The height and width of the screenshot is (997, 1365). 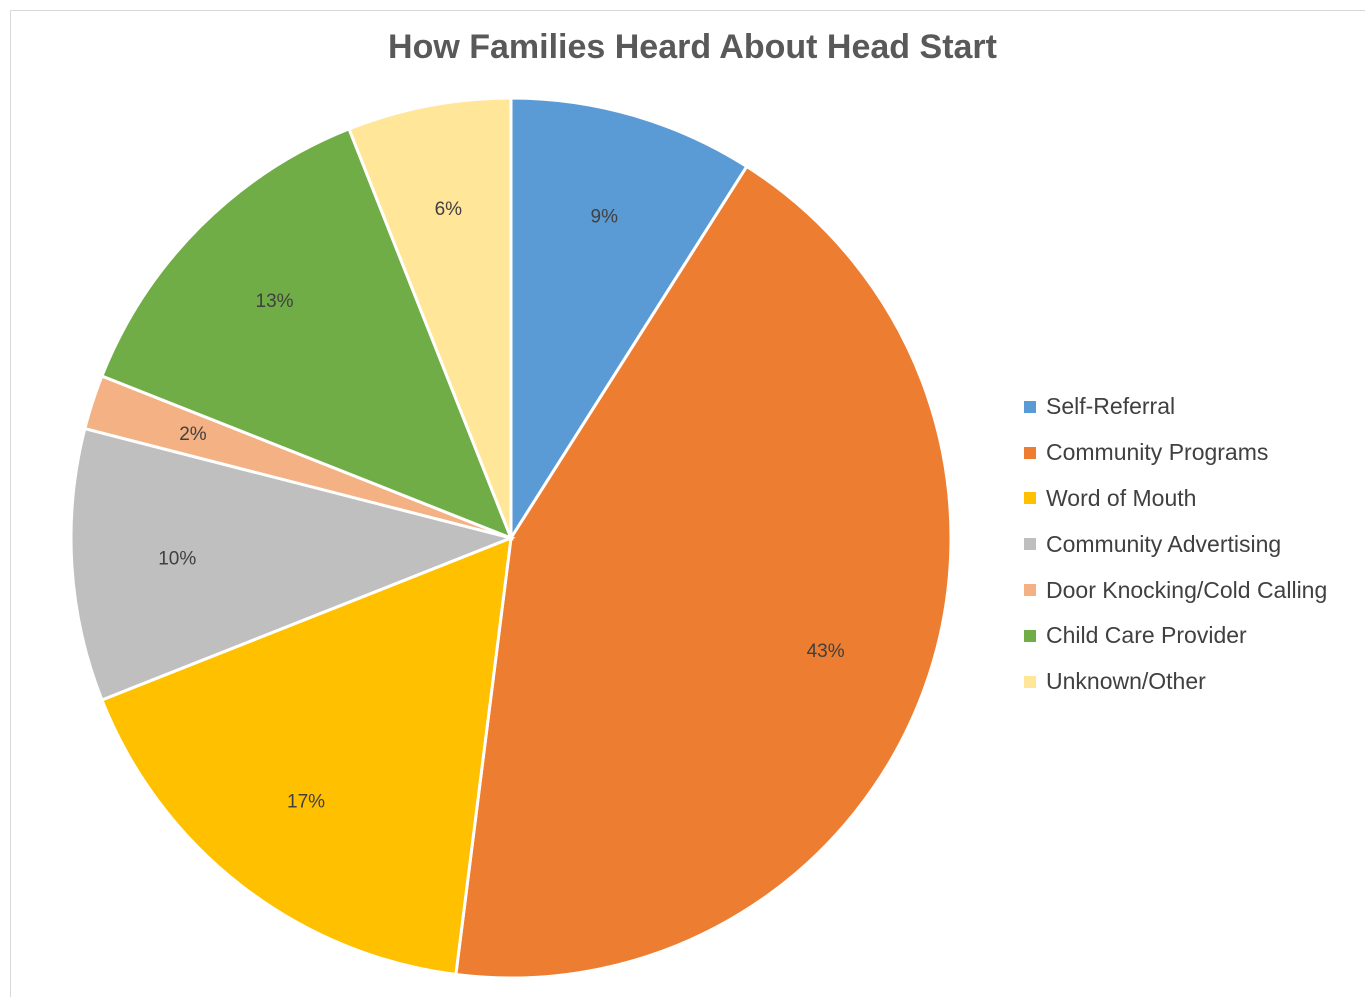 I want to click on legend-label: Child Care Provider, so click(x=1146, y=635).